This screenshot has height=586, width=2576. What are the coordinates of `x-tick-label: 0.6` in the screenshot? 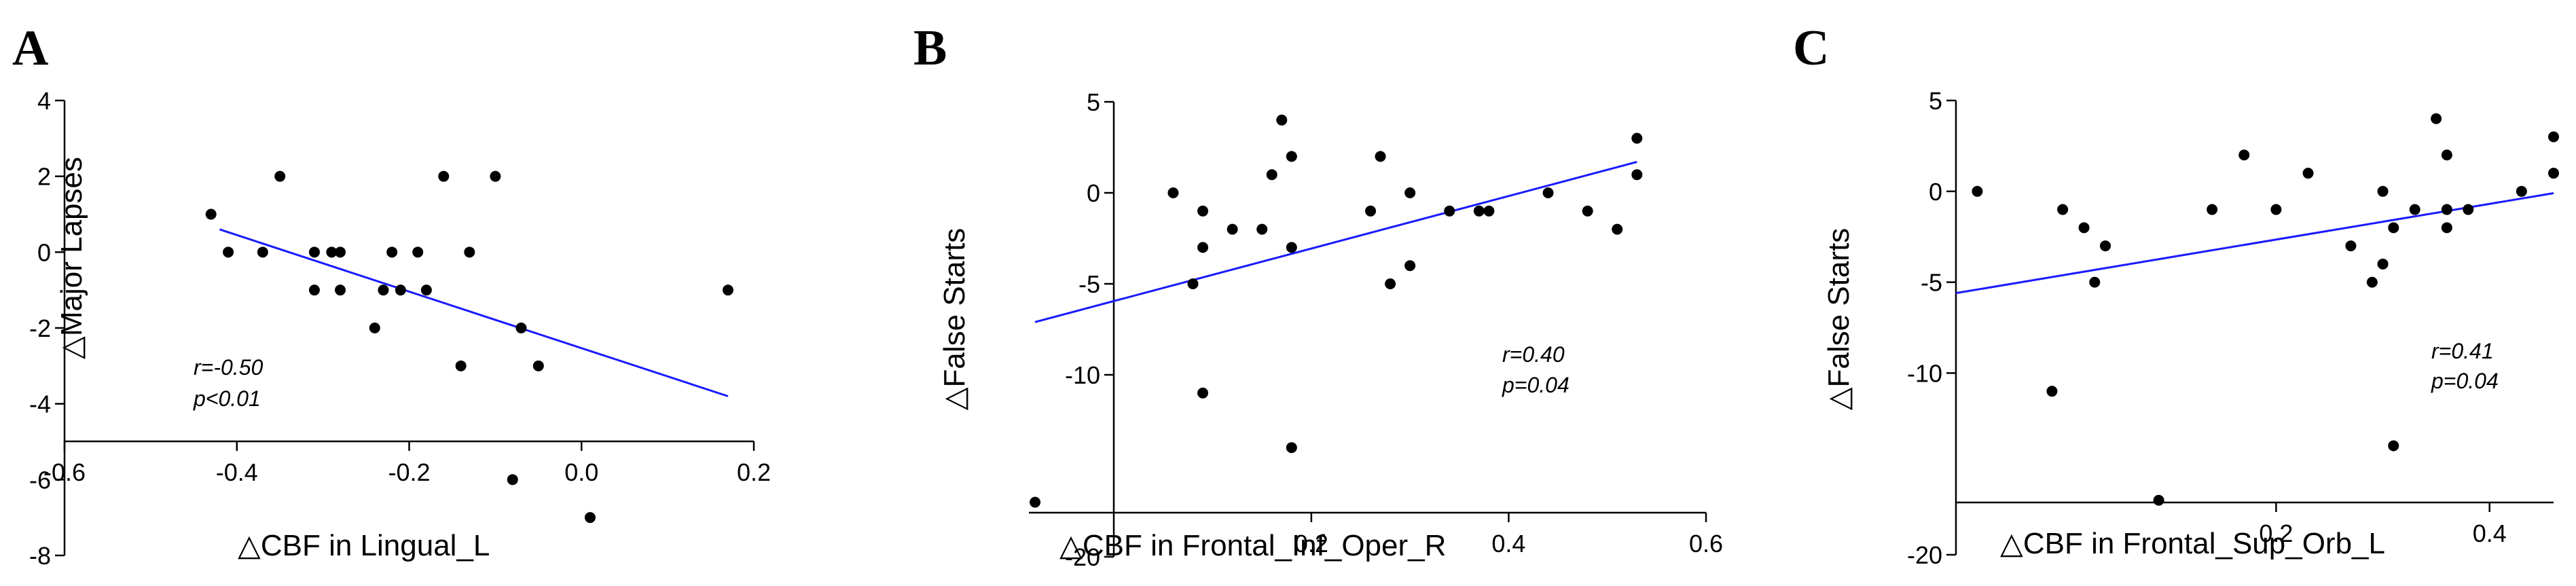 It's located at (1706, 543).